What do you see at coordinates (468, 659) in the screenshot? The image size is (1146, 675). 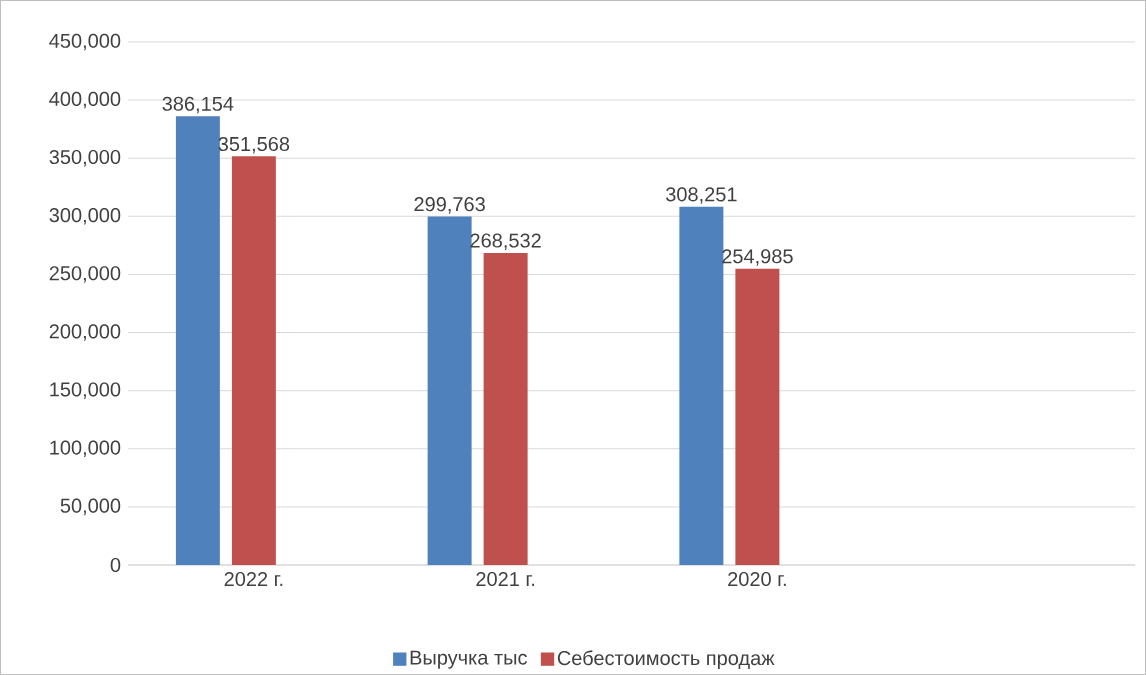 I see `legend-label: Выручка тыс` at bounding box center [468, 659].